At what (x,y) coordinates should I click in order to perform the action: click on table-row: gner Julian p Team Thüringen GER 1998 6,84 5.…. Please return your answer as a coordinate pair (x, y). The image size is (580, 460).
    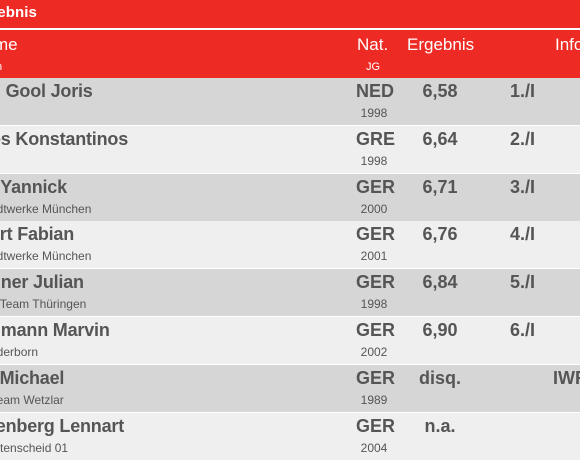
    Looking at the image, I should click on (290, 293).